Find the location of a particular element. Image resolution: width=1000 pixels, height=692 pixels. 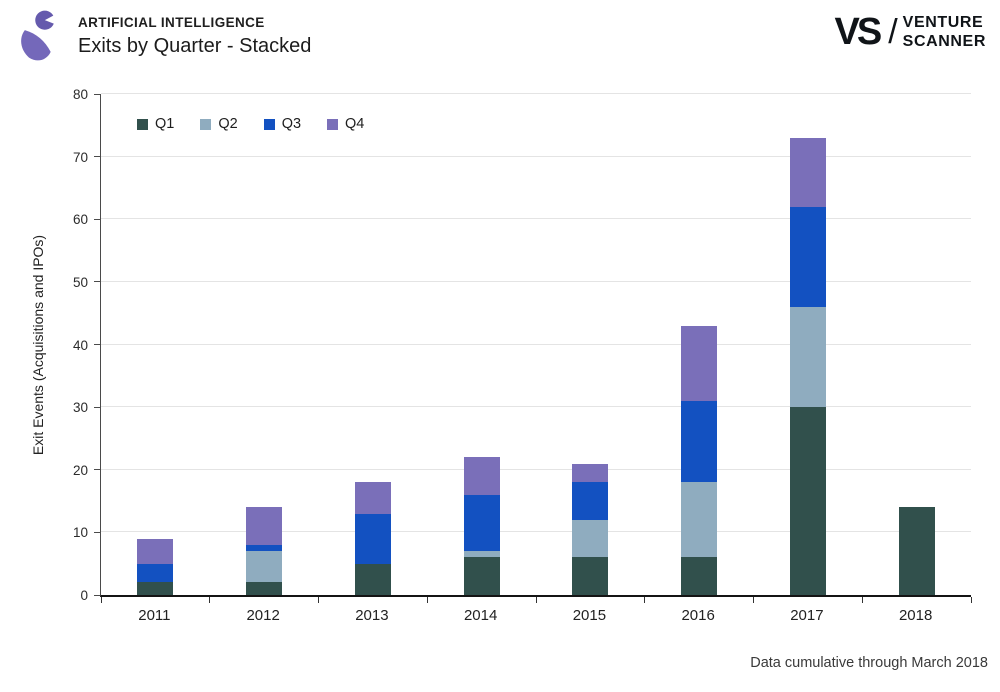

legend-swatch-q2 is located at coordinates (206, 124).